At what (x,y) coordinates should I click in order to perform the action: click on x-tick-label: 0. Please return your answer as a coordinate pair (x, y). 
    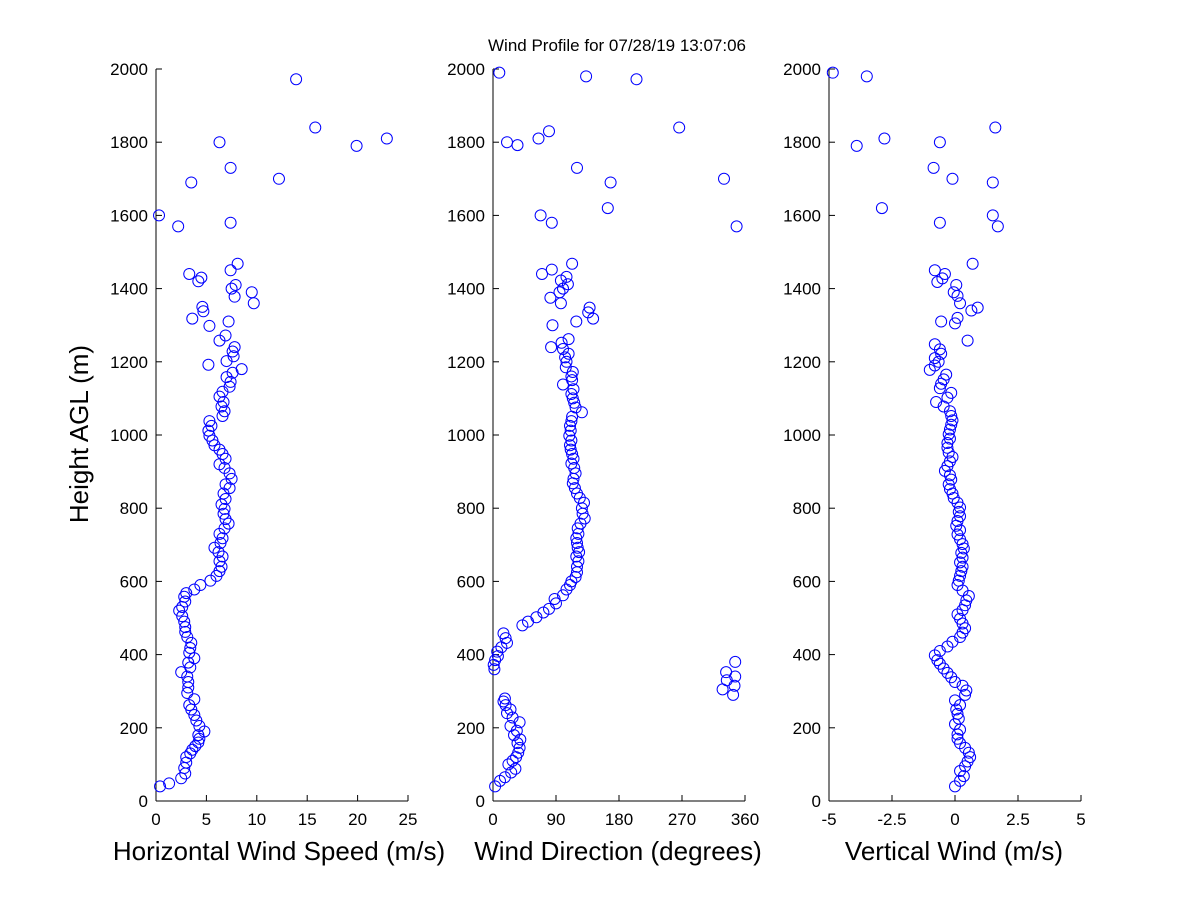
    Looking at the image, I should click on (155, 819).